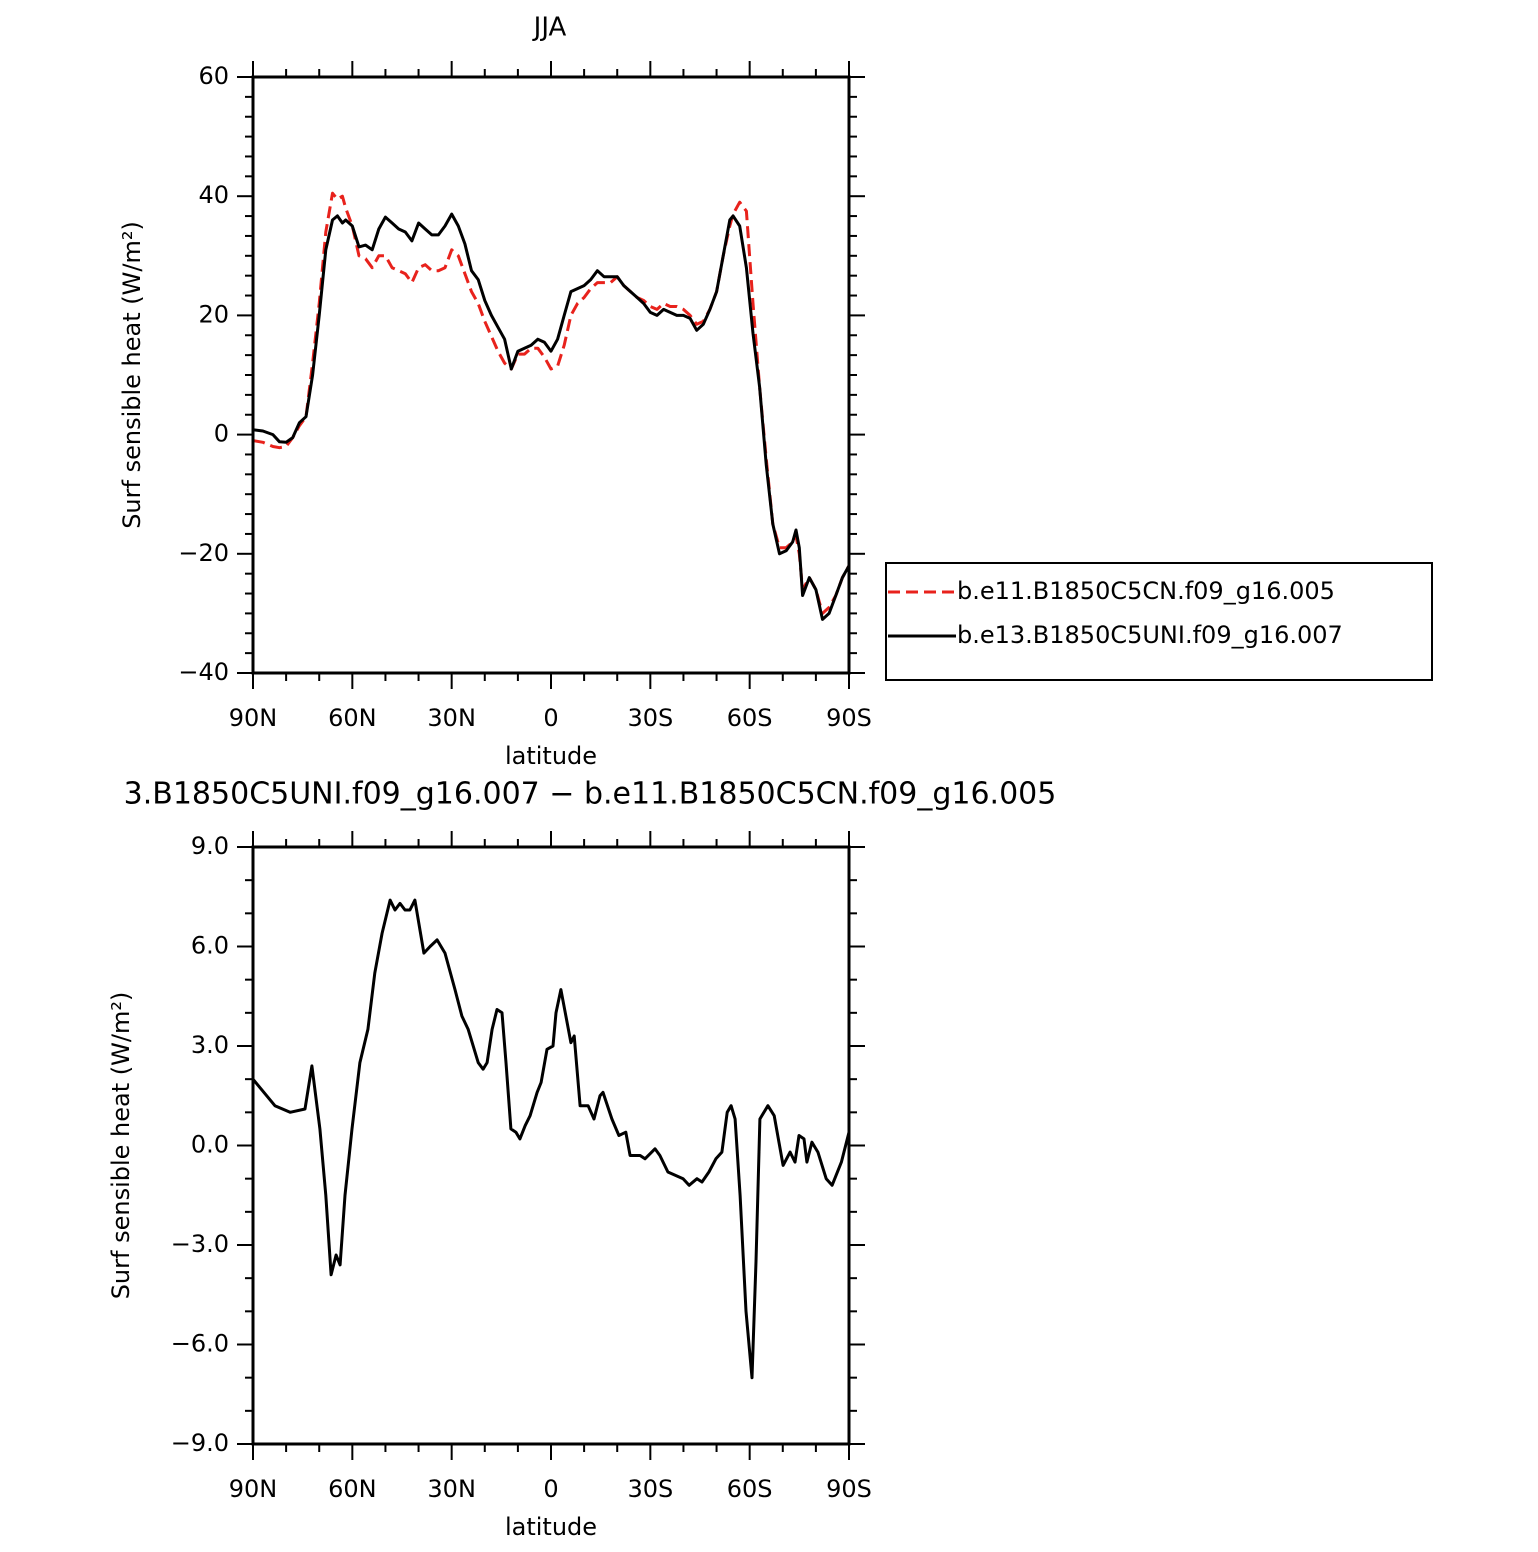 The width and height of the screenshot is (1538, 1552). Describe the element at coordinates (200, 1443) in the screenshot. I see `y-tick-label: −9.0` at that location.